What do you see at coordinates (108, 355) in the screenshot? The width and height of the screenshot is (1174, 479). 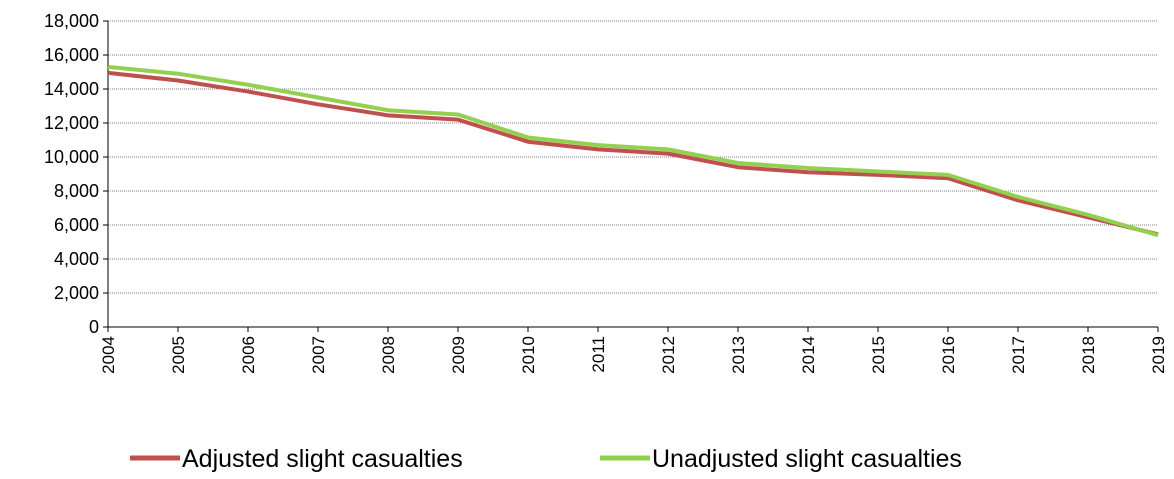 I see `x-tick-label: 2004` at bounding box center [108, 355].